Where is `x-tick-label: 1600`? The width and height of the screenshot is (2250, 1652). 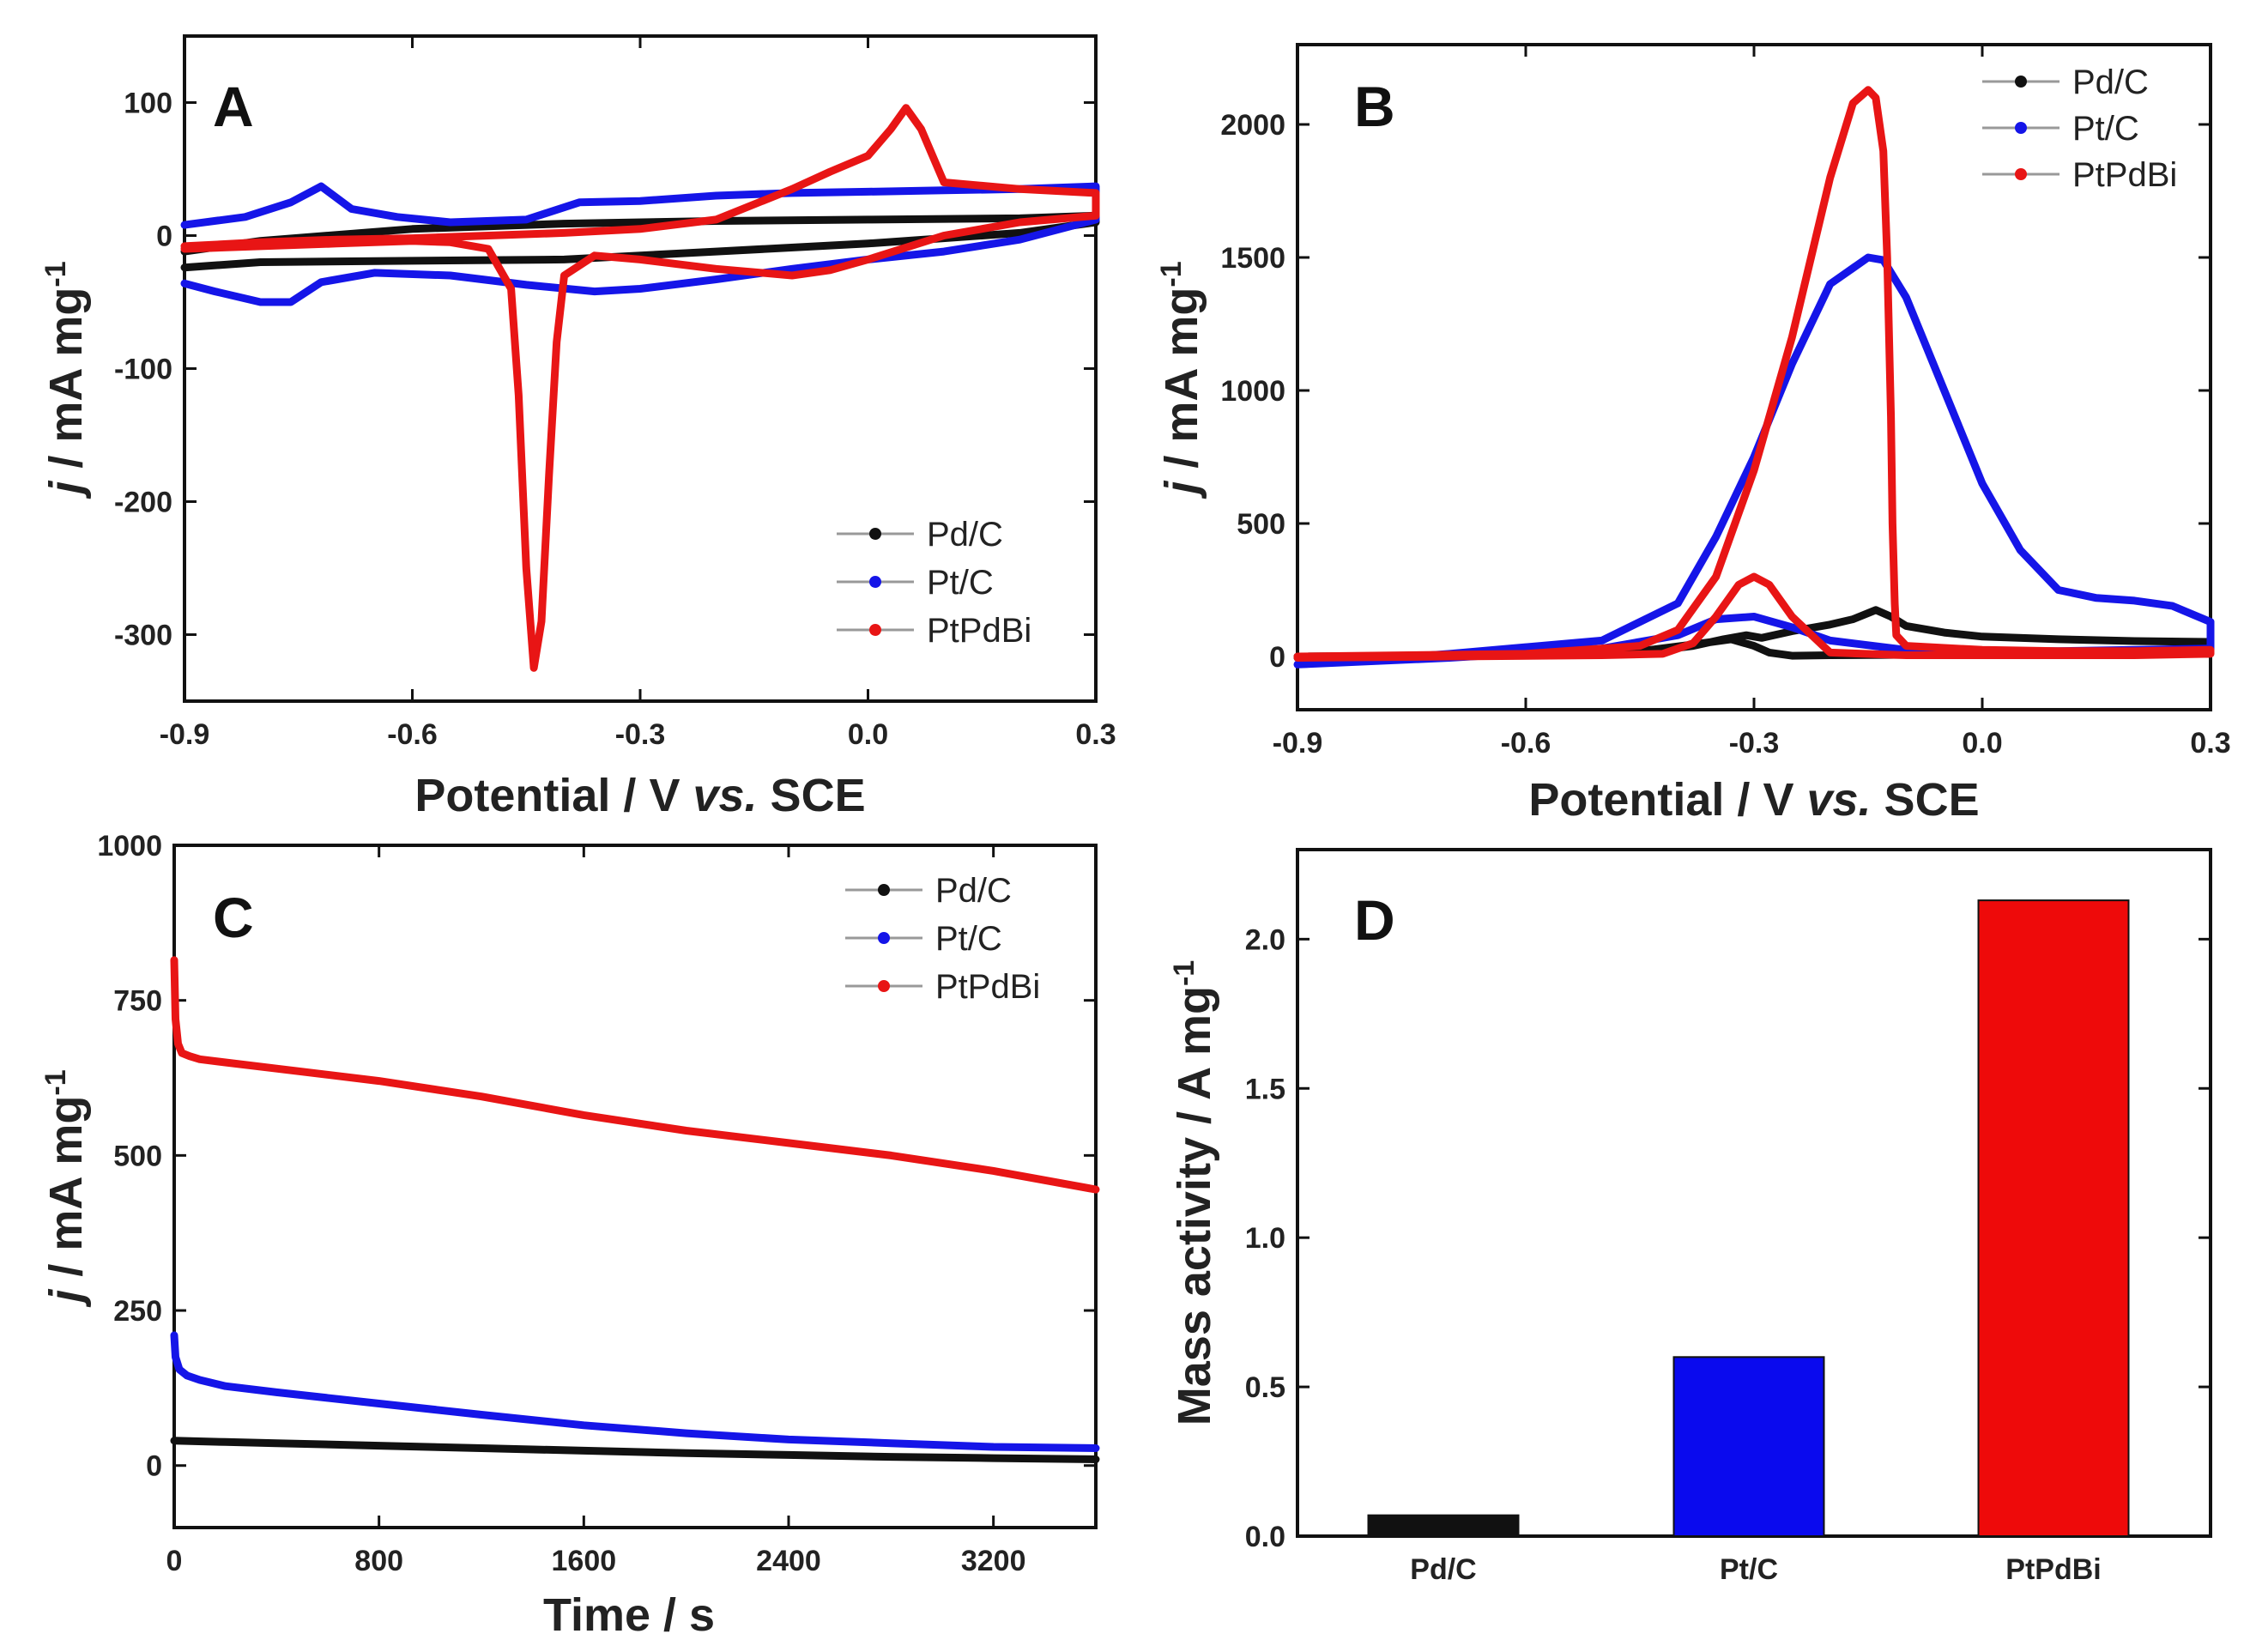 x-tick-label: 1600 is located at coordinates (584, 1561).